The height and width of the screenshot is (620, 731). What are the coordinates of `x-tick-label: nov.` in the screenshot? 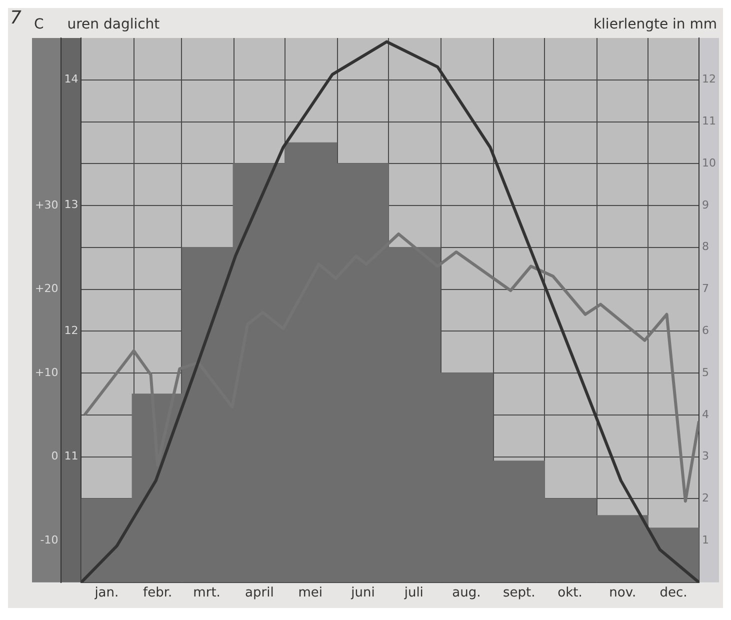 It's located at (622, 593).